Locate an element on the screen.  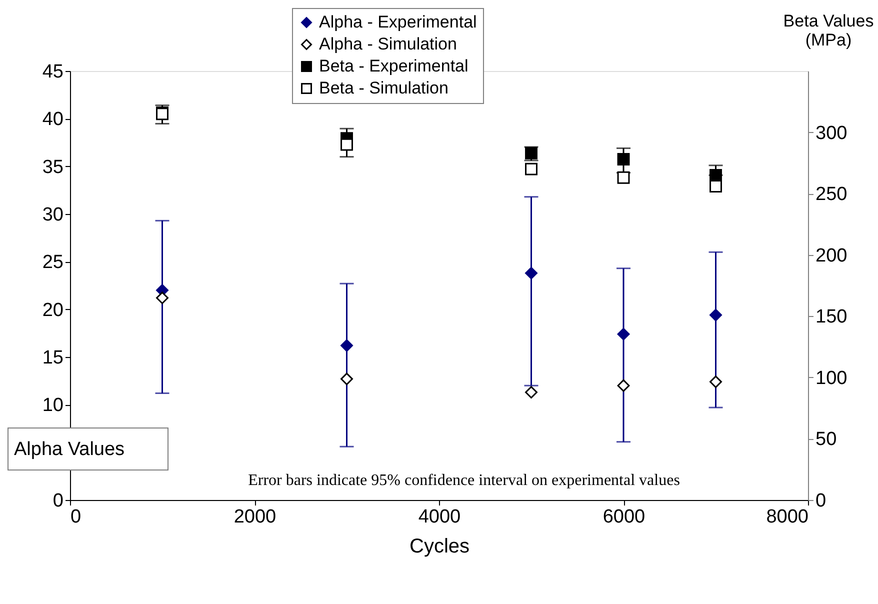
legend-label: Beta - Experimental is located at coordinates (393, 66).